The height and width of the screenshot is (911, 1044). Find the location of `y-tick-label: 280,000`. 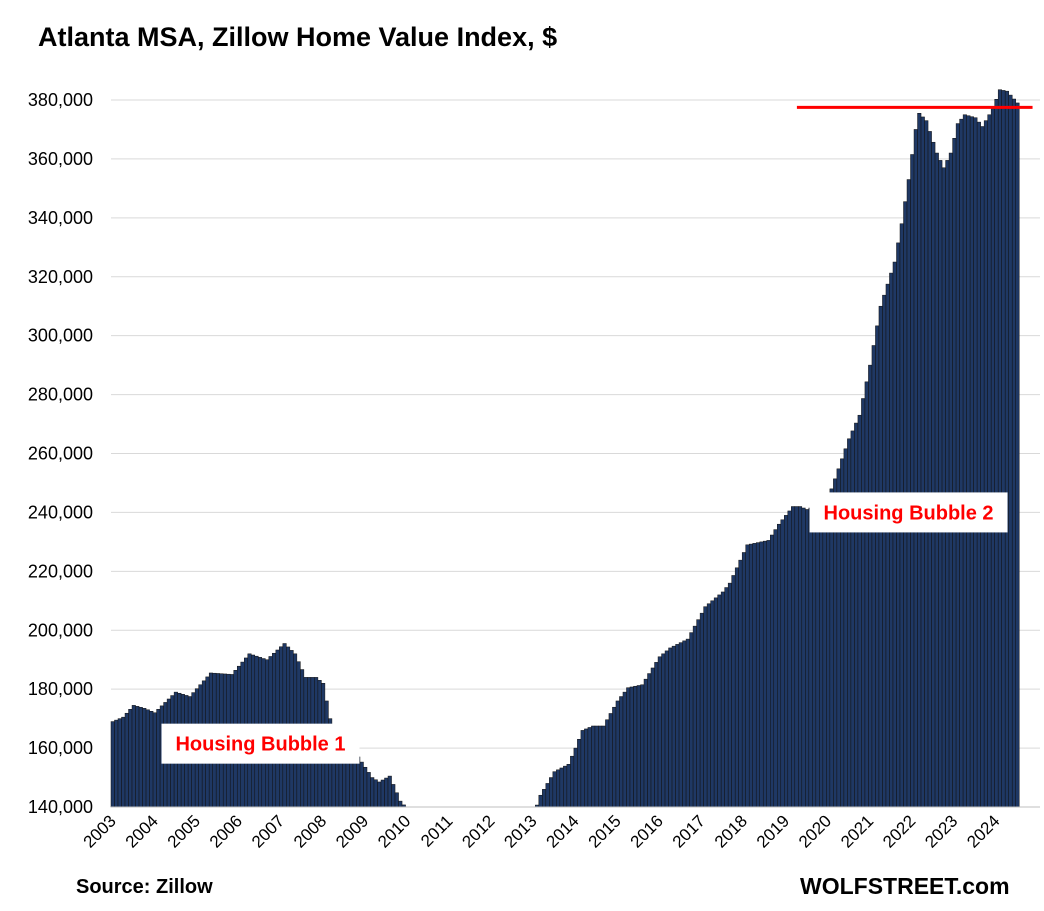

y-tick-label: 280,000 is located at coordinates (60, 395).